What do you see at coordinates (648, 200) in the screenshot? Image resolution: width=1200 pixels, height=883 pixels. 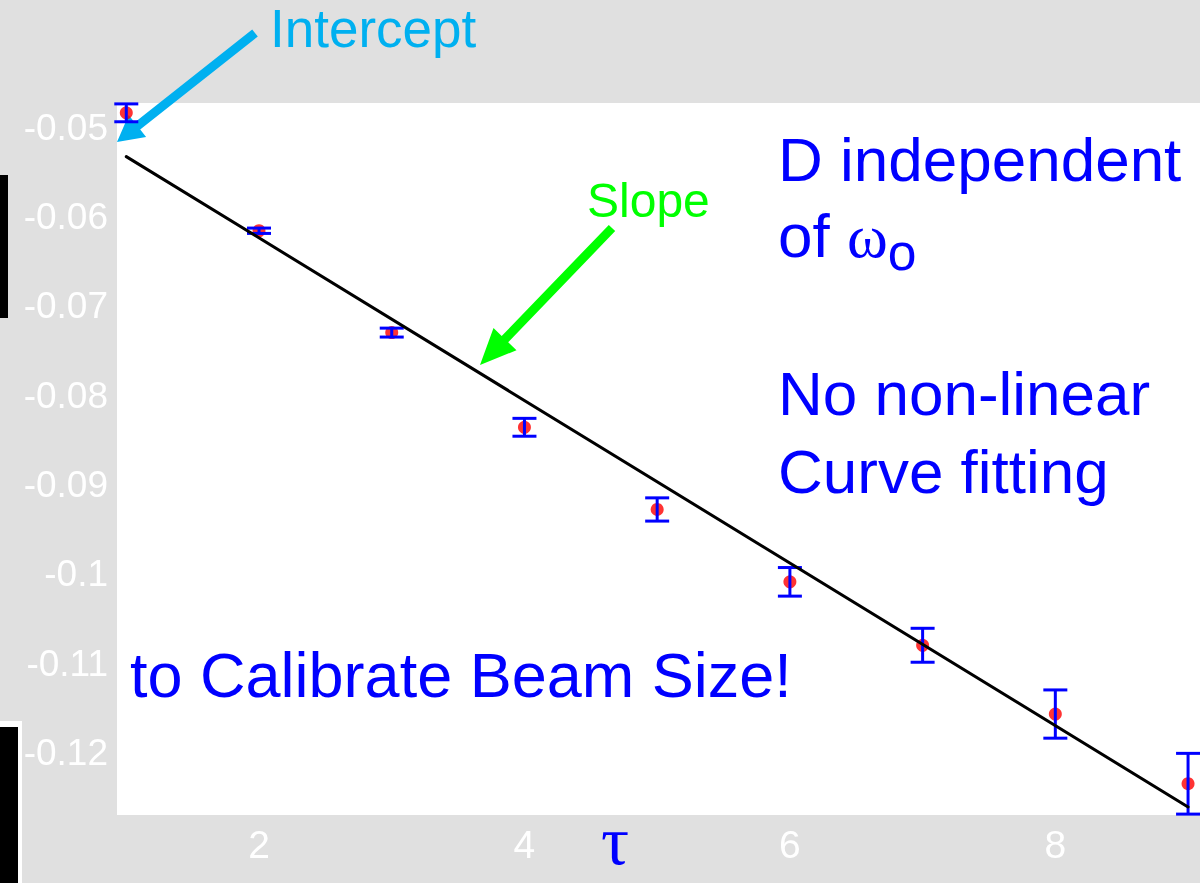 I see `annotation: Slope` at bounding box center [648, 200].